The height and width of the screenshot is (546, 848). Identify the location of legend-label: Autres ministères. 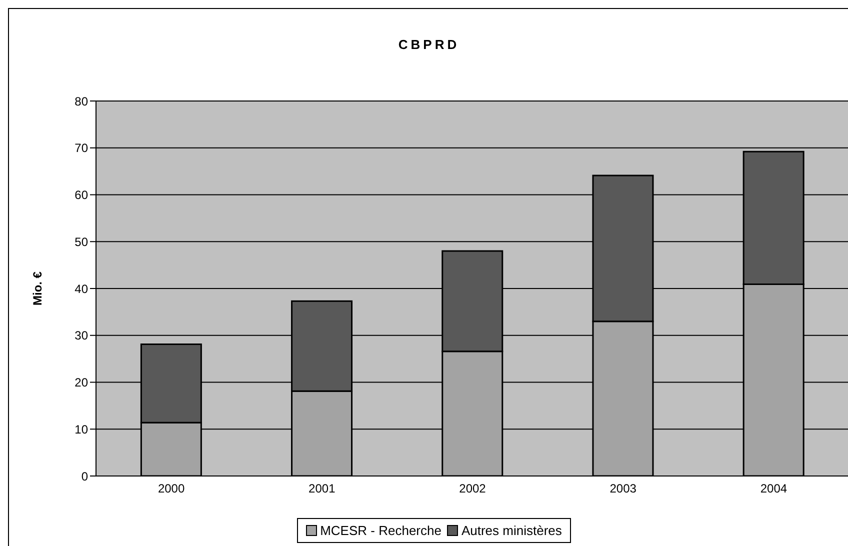
(511, 530).